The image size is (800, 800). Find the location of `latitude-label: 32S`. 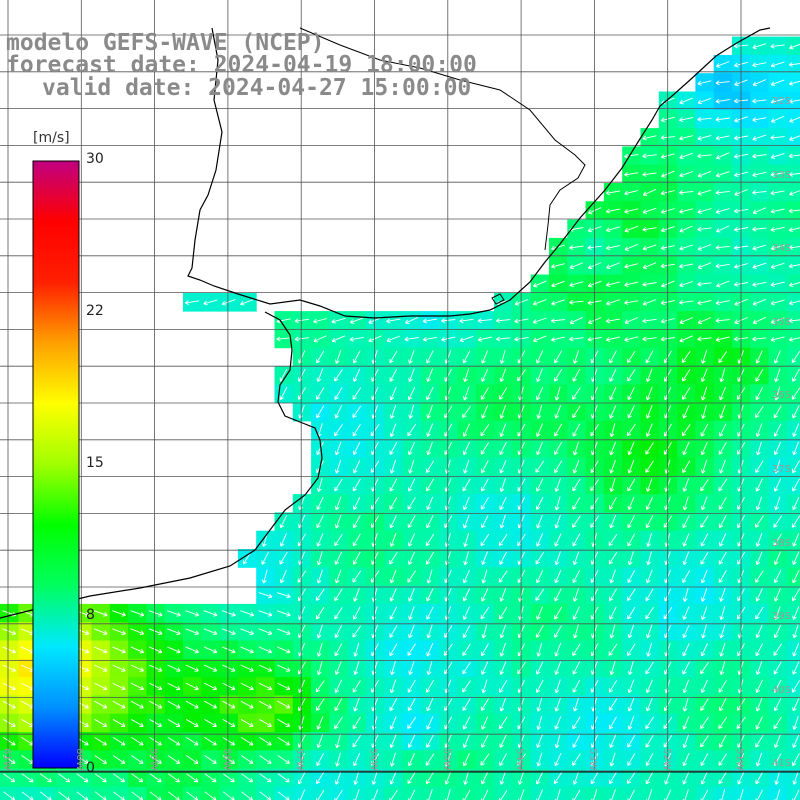

latitude-label: 32S is located at coordinates (782, 101).